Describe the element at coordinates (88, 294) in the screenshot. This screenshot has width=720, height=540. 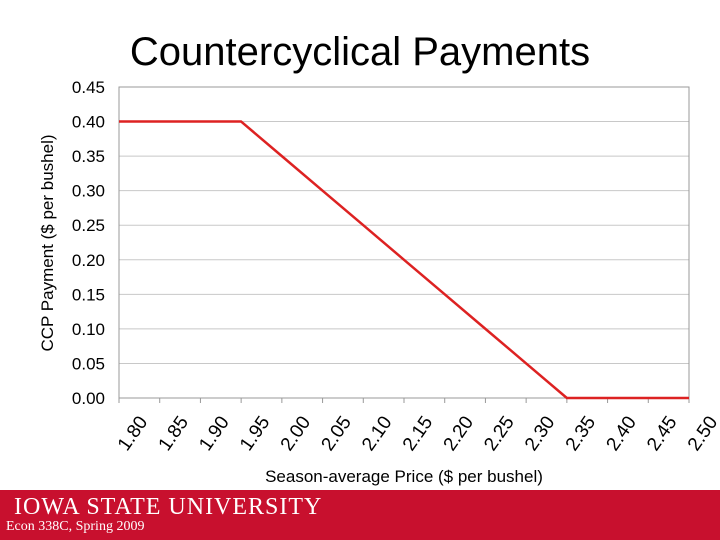
I see `y-tick-label-3: 0.15` at that location.